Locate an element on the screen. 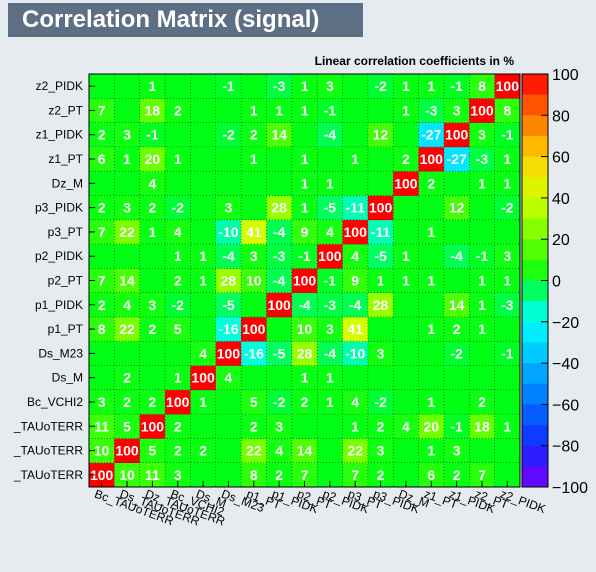 The width and height of the screenshot is (596, 572). cell-value: 14 is located at coordinates (279, 135).